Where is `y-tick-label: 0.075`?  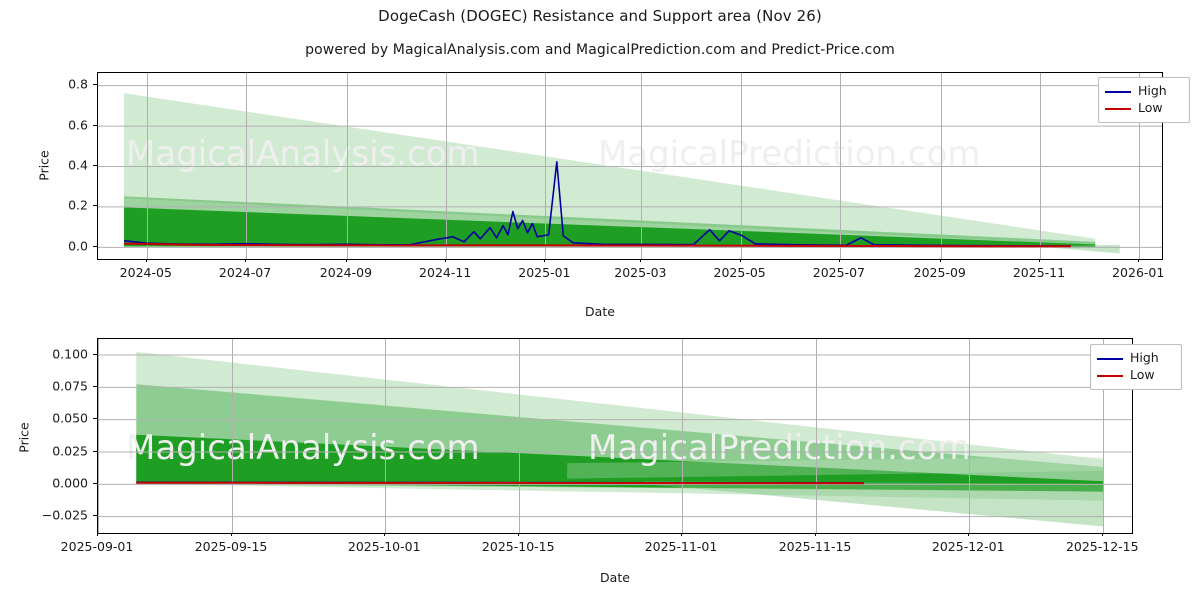
y-tick-label: 0.075 is located at coordinates (70, 386).